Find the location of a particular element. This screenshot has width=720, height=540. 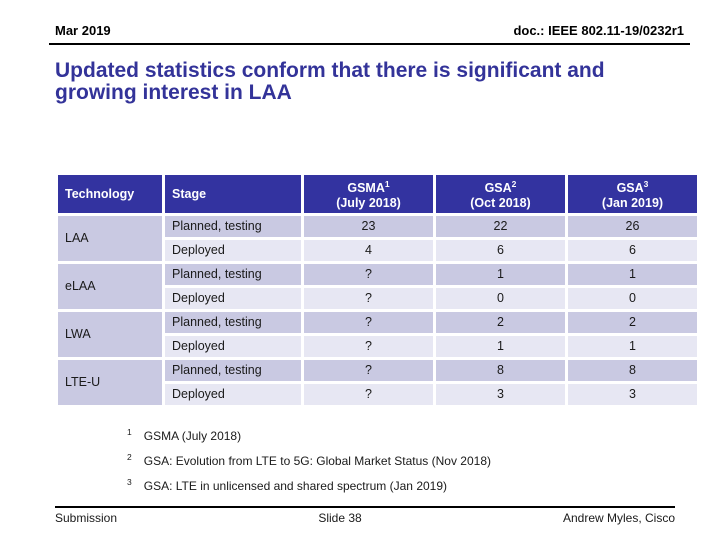

footer-slide-number: Slide 38 is located at coordinates (340, 518).